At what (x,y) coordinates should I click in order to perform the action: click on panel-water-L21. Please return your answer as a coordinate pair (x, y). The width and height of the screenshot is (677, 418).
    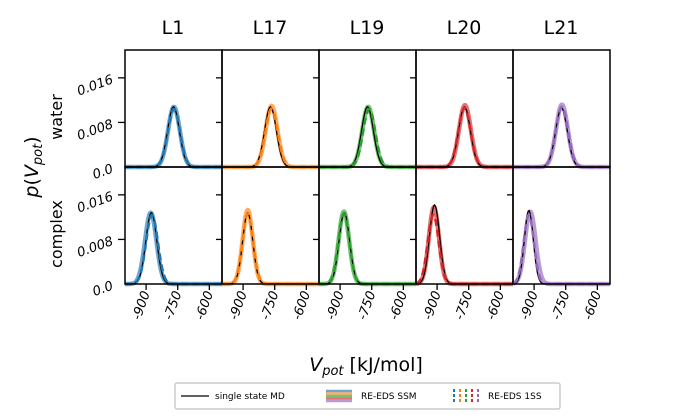
    Looking at the image, I should click on (559, 109).